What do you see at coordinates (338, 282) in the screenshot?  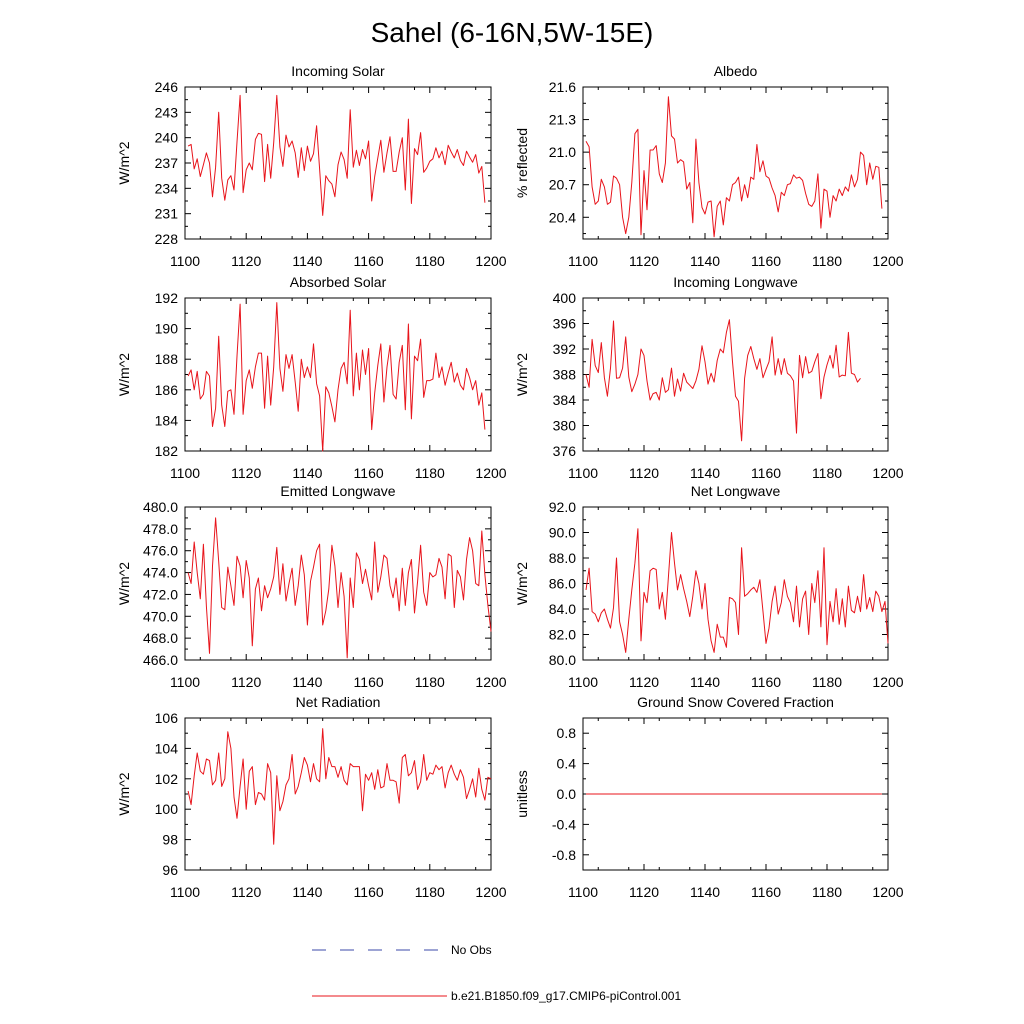 I see `panel-title: Absorbed Solar` at bounding box center [338, 282].